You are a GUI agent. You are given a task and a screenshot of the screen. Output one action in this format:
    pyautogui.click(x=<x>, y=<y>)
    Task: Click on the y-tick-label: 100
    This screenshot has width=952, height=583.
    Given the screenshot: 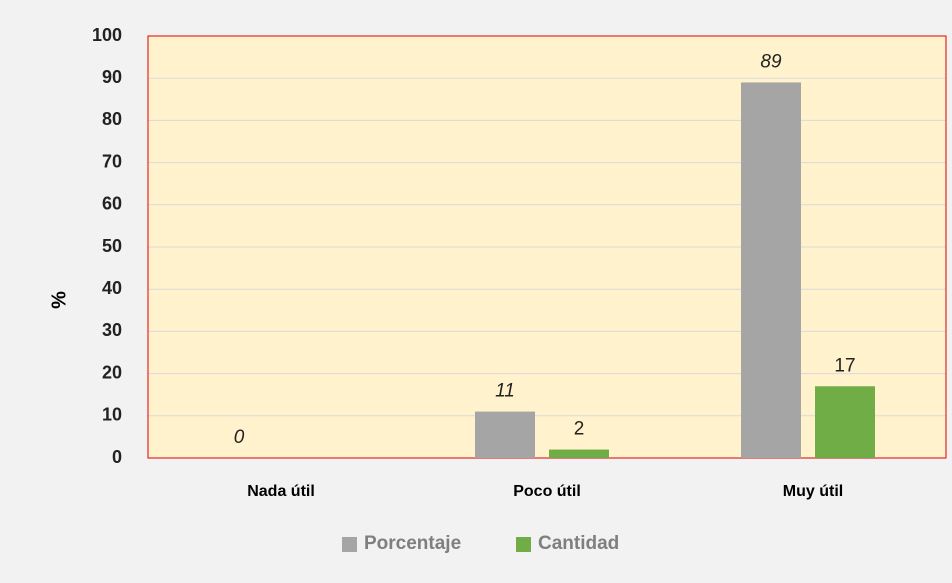 What is the action you would take?
    pyautogui.click(x=107, y=35)
    